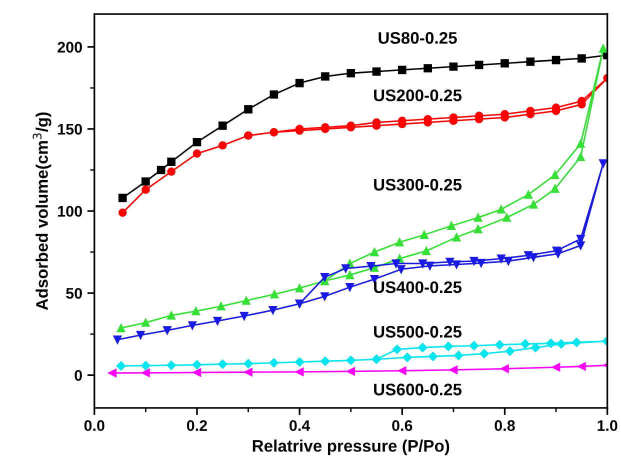  Describe the element at coordinates (94, 425) in the screenshot. I see `x-tick-label: 0.0` at that location.